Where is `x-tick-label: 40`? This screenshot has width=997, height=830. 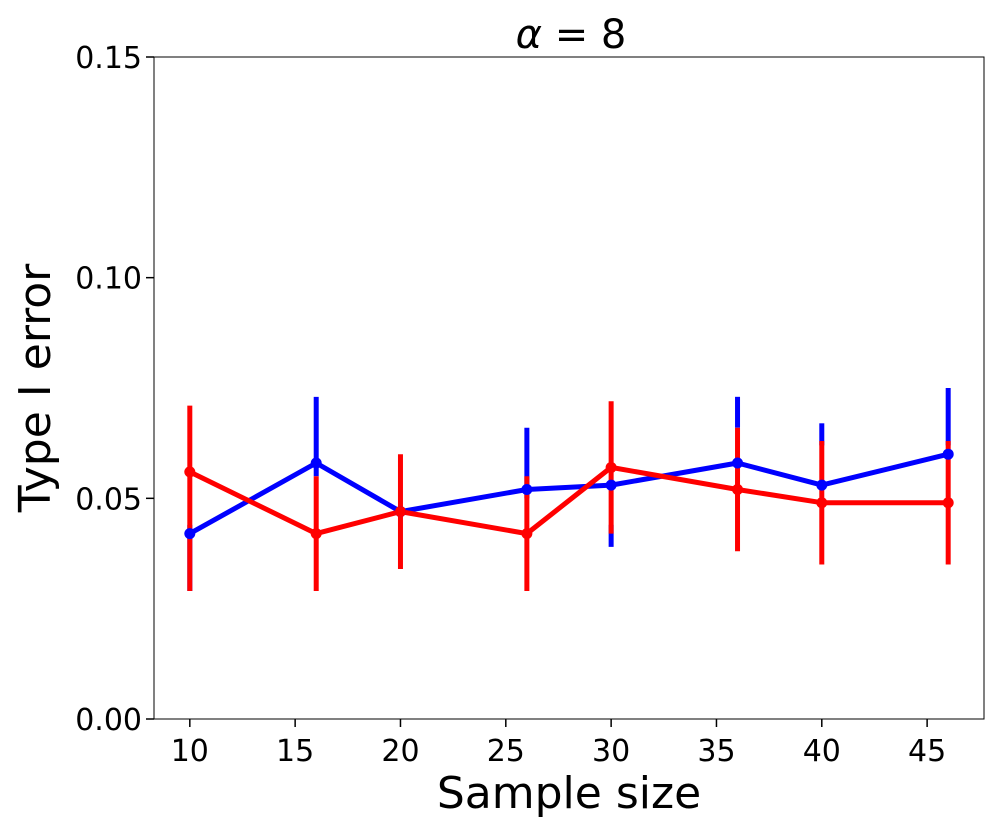
x-tick-label: 40 is located at coordinates (822, 751).